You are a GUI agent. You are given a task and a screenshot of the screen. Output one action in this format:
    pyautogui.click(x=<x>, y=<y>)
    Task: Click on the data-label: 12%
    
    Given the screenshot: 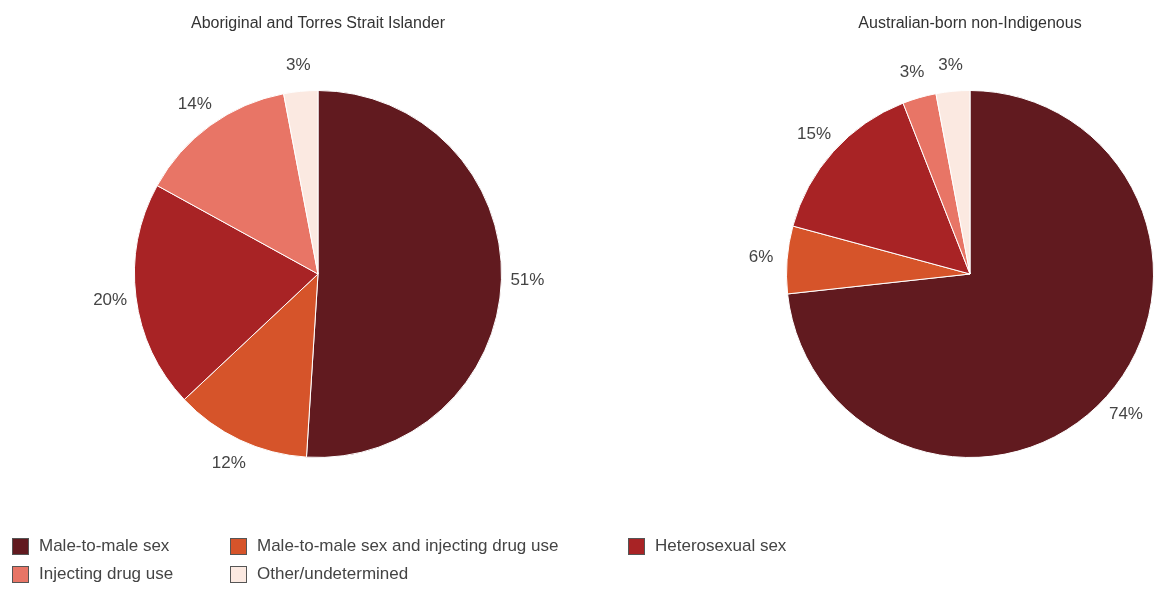 What is the action you would take?
    pyautogui.click(x=228, y=463)
    